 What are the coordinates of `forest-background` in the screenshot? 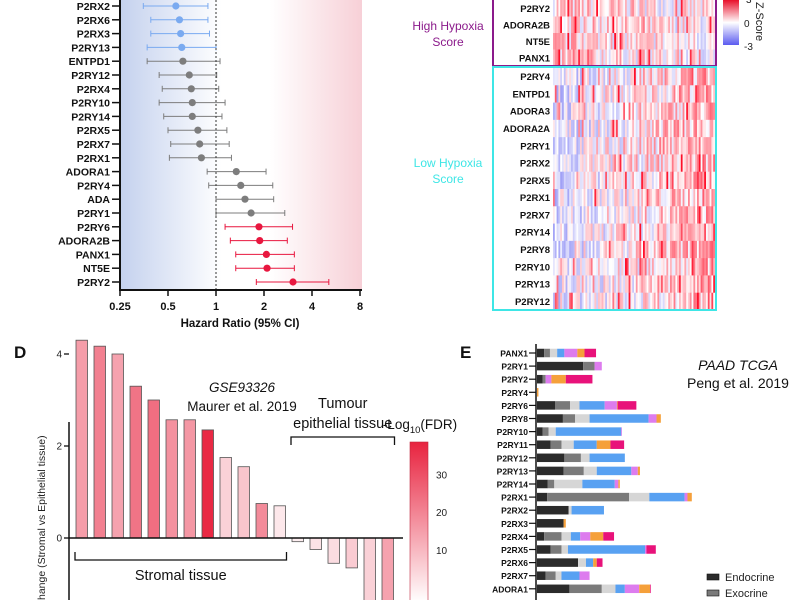 It's located at (241, 145).